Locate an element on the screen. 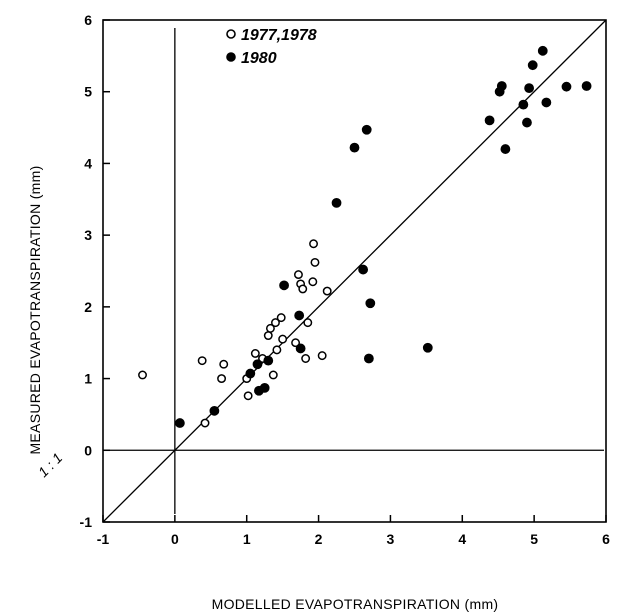  y-tick-label: 4 is located at coordinates (88, 163).